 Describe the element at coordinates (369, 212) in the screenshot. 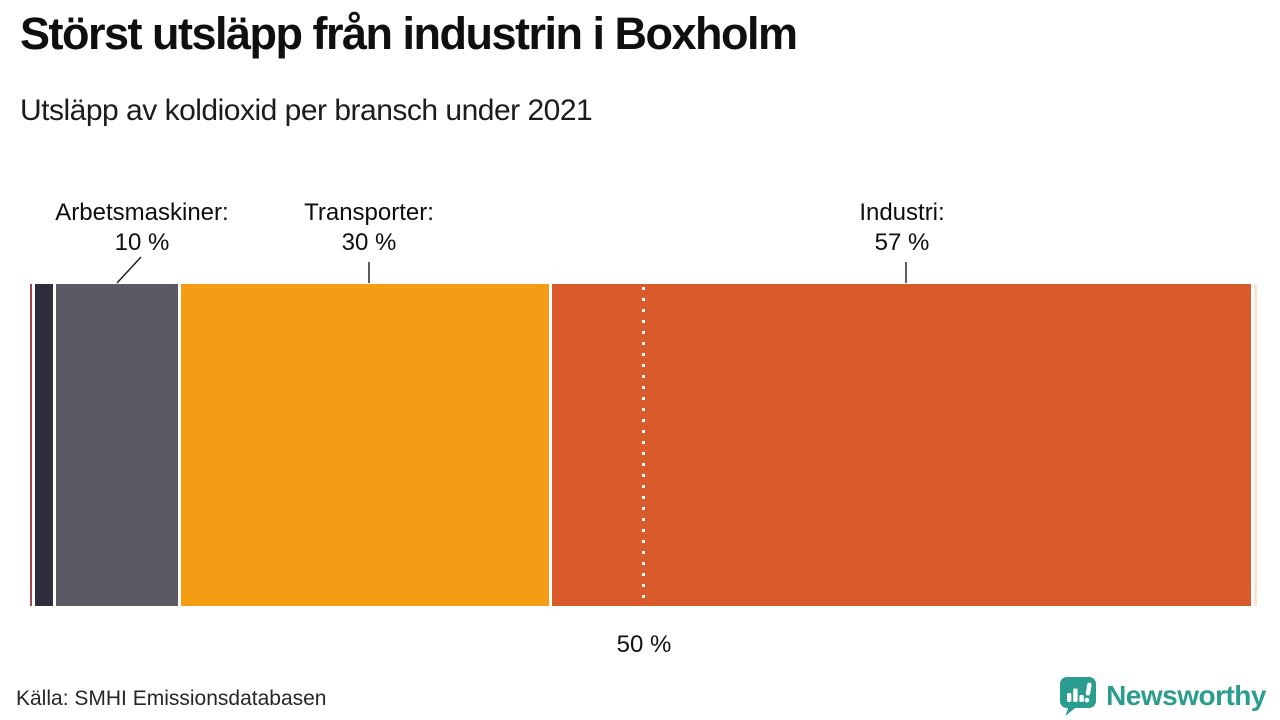

I see `callout-label: Transporter:` at that location.